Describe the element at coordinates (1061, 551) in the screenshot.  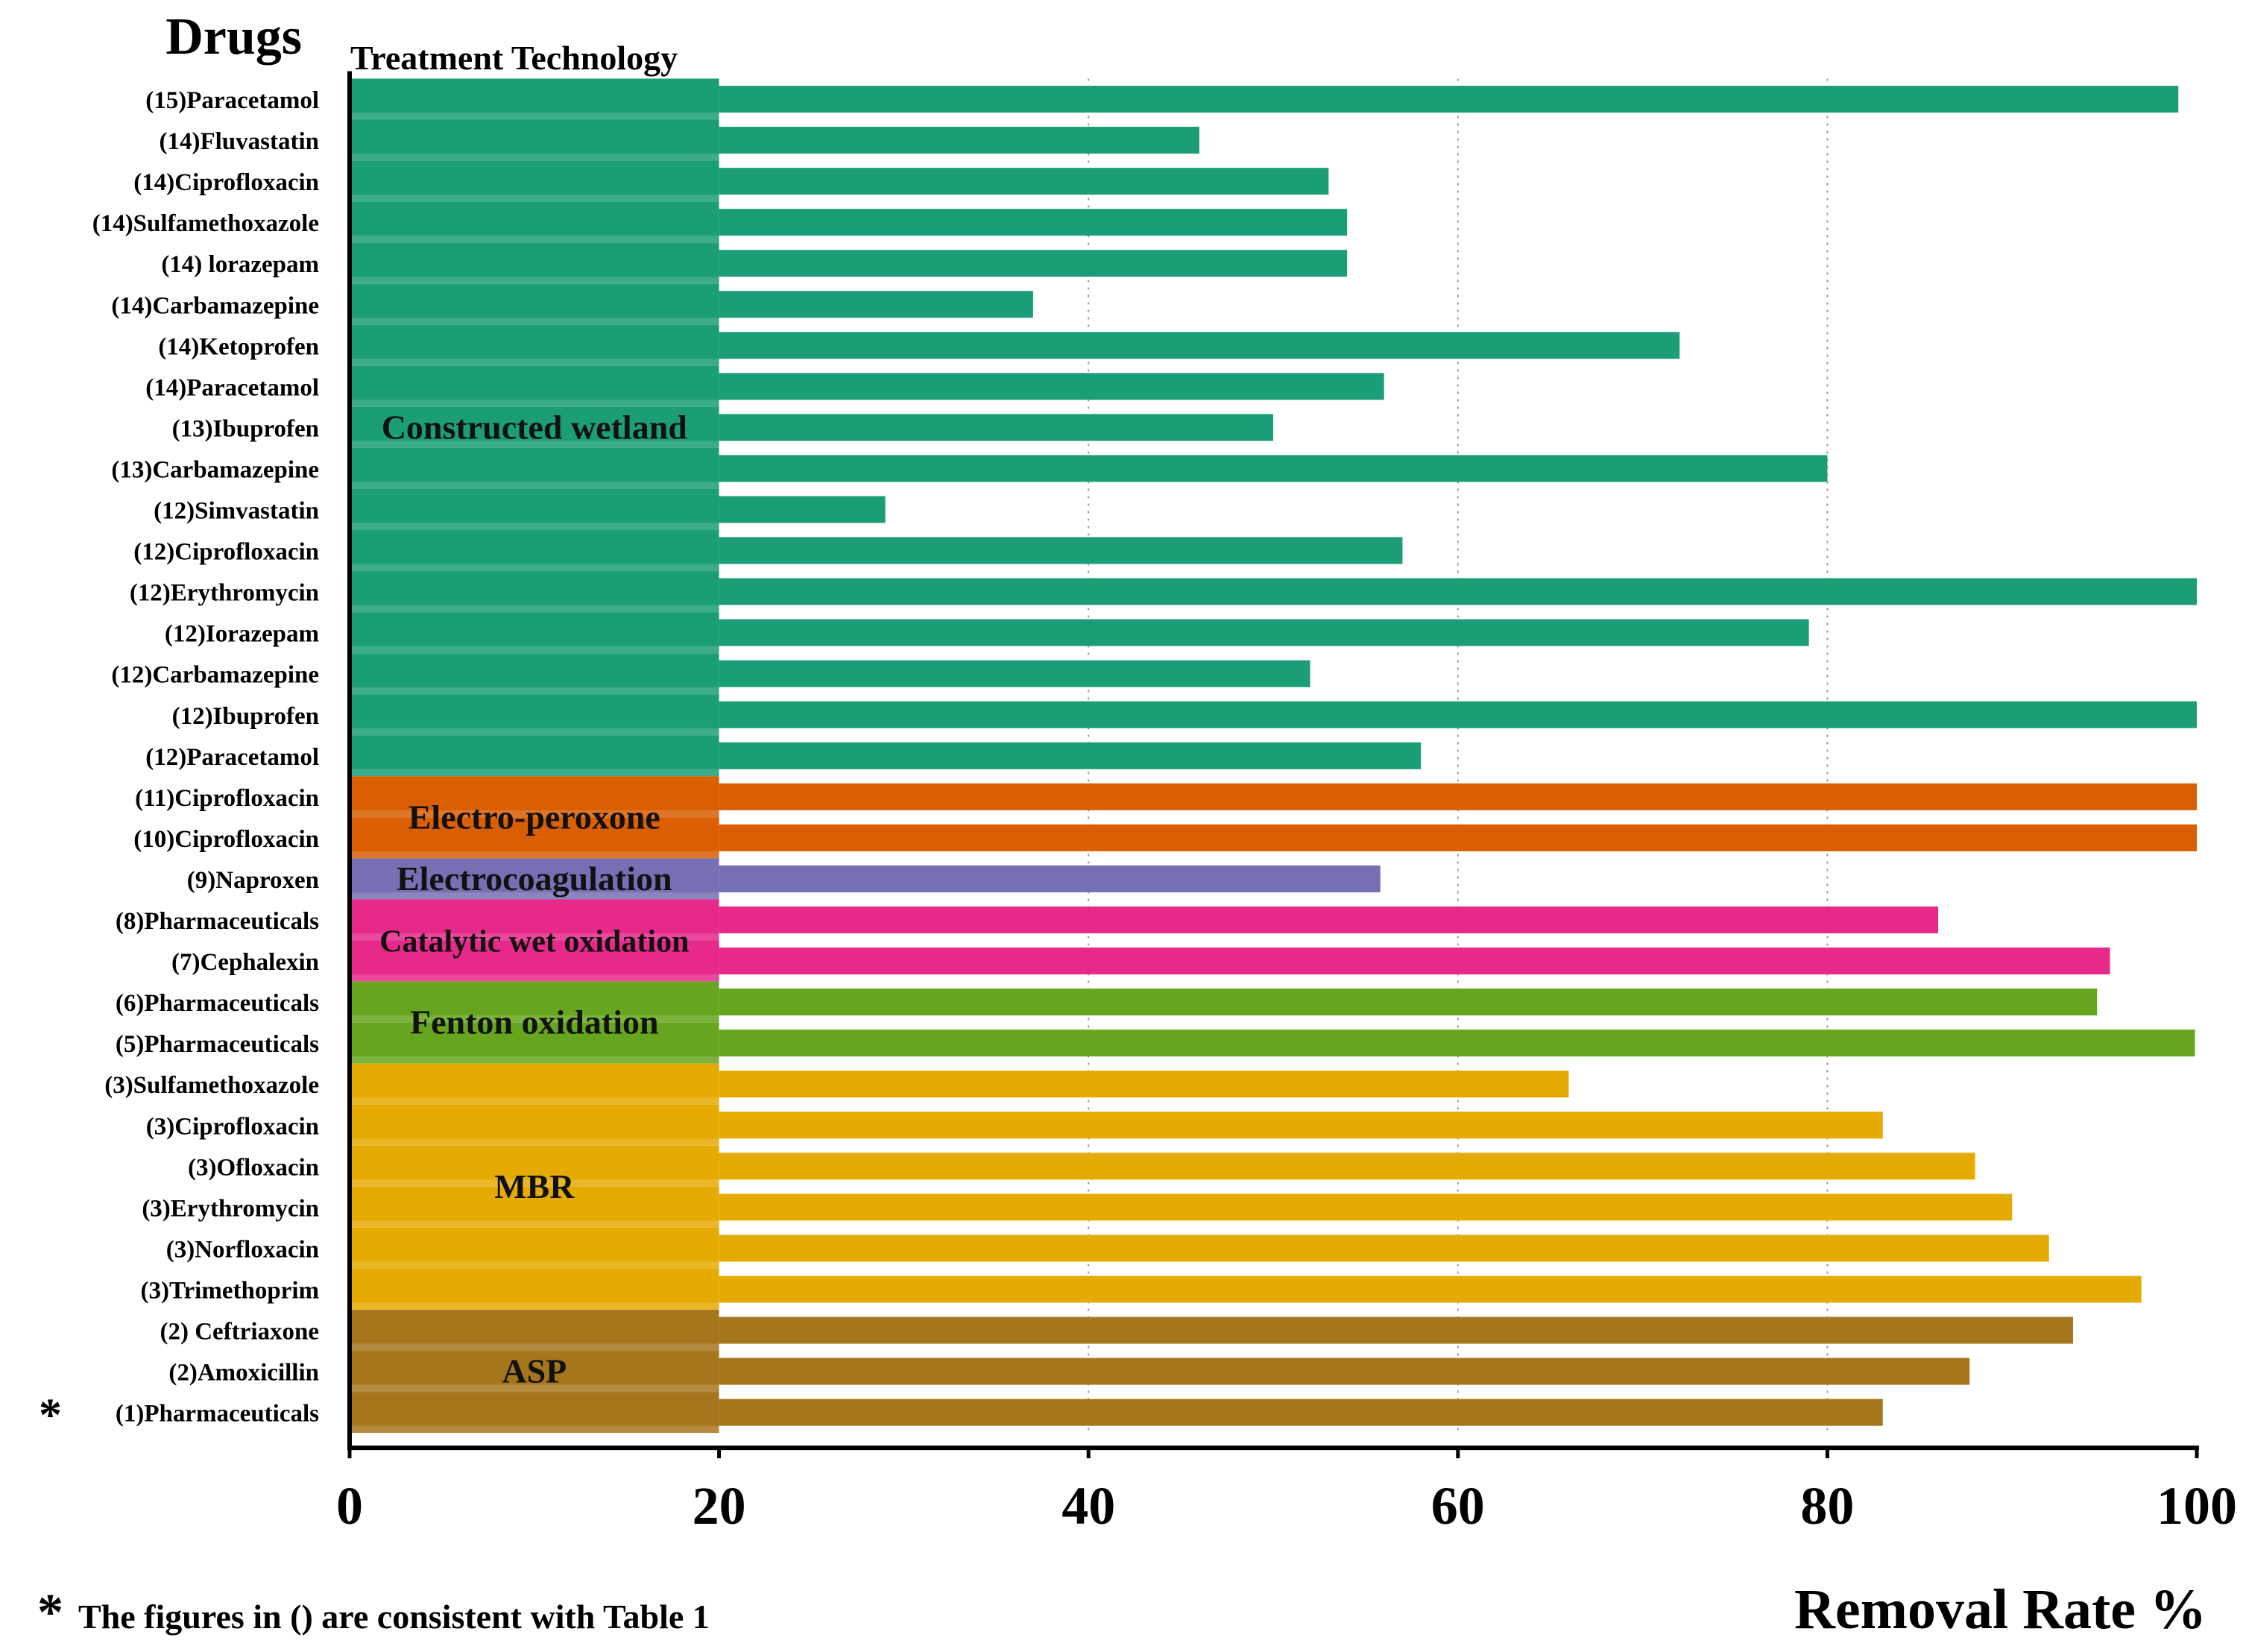
I see `bar--12-ciprofloxacin` at that location.